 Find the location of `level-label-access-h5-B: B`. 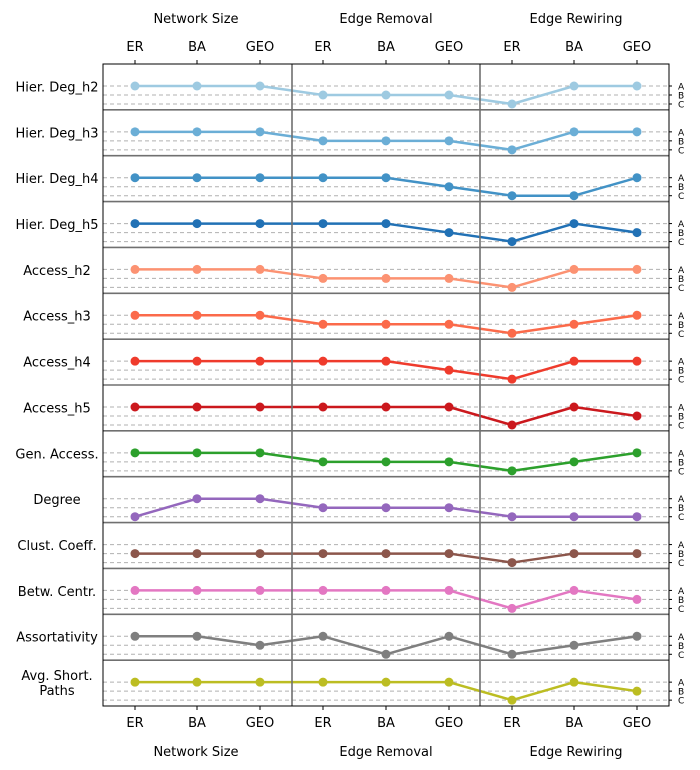

level-label-access-h5-B: B is located at coordinates (681, 418).